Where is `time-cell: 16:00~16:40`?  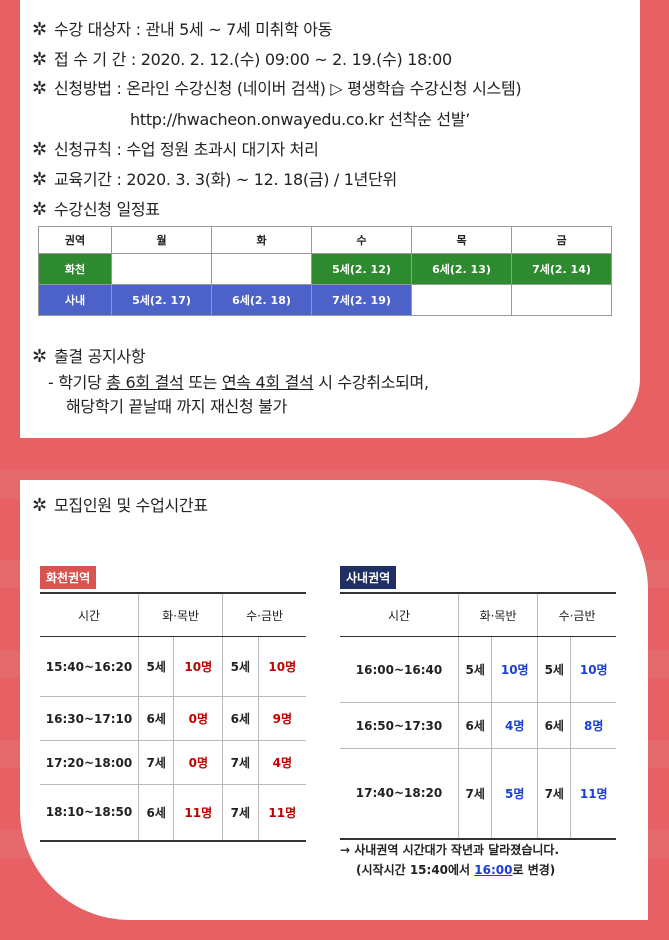
time-cell: 16:00~16:40 is located at coordinates (399, 669).